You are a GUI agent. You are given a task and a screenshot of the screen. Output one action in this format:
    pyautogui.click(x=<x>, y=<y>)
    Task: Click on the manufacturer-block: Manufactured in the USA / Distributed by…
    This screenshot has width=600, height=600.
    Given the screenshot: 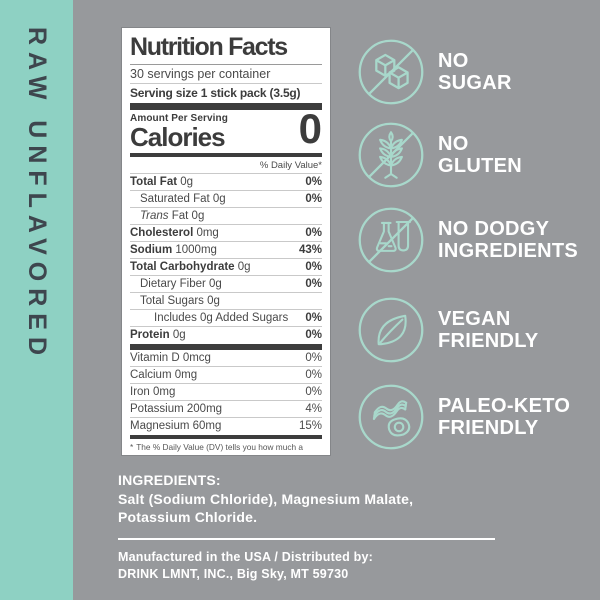 What is the action you would take?
    pyautogui.click(x=245, y=566)
    